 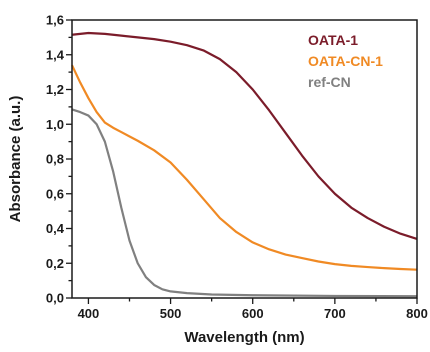 What do you see at coordinates (171, 313) in the screenshot?
I see `x-tick-label: 500` at bounding box center [171, 313].